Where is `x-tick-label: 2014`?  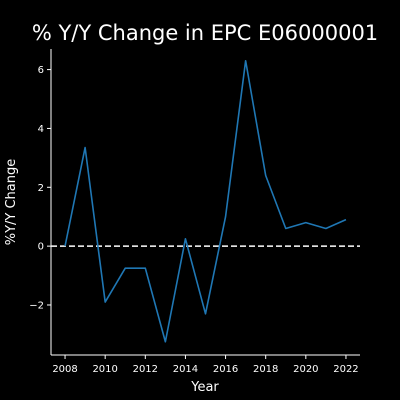 x-tick-label: 2014 is located at coordinates (185, 369).